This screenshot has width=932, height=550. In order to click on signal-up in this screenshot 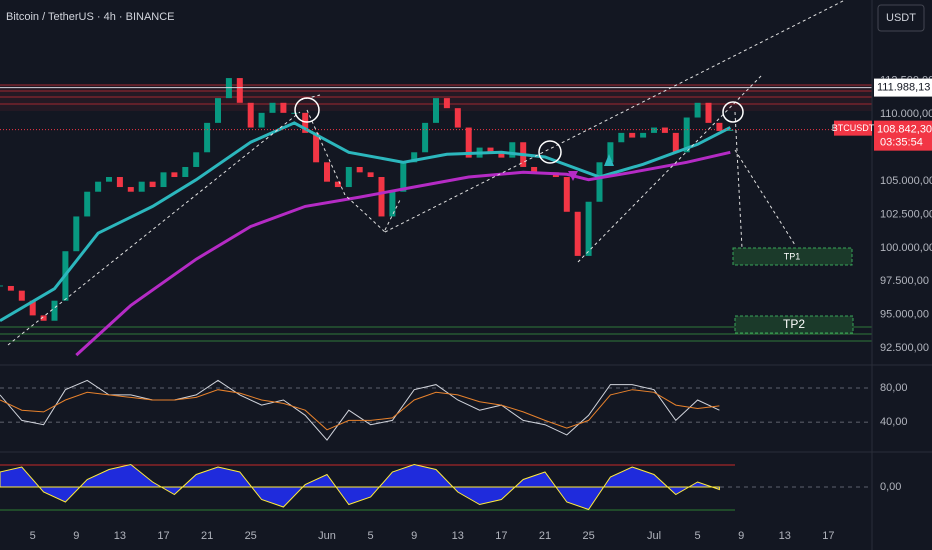, I will do `click(609, 160)`.